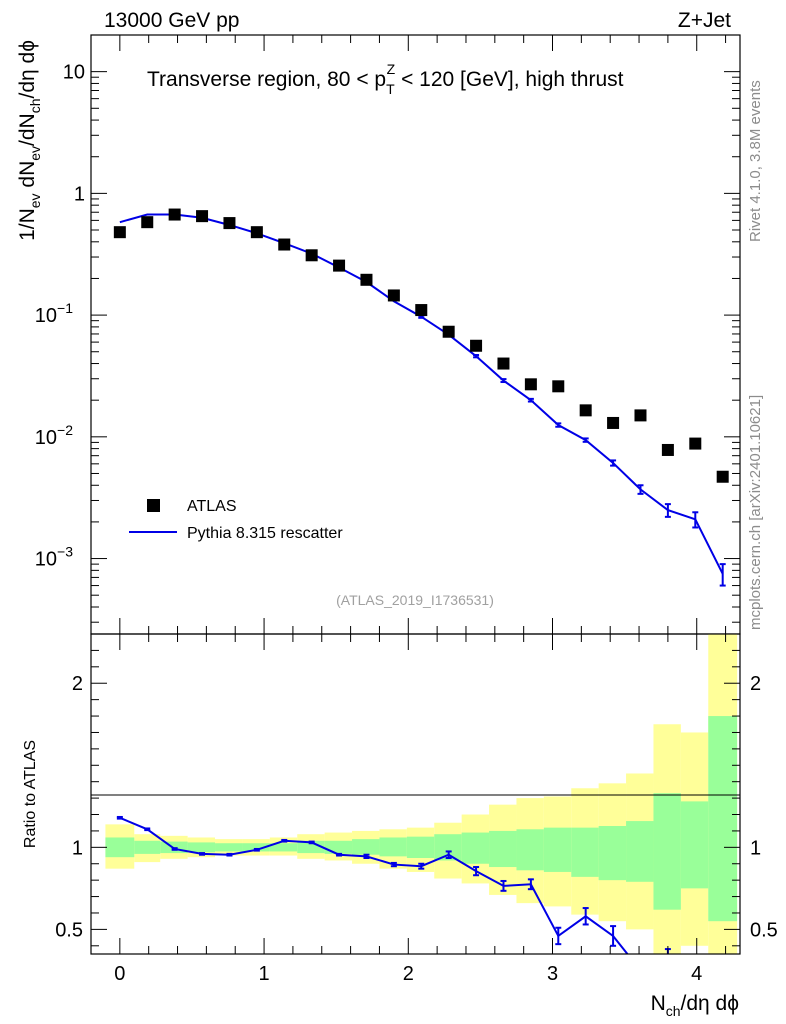  I want to click on y-tick-label: 10⁻², so click(54, 435).